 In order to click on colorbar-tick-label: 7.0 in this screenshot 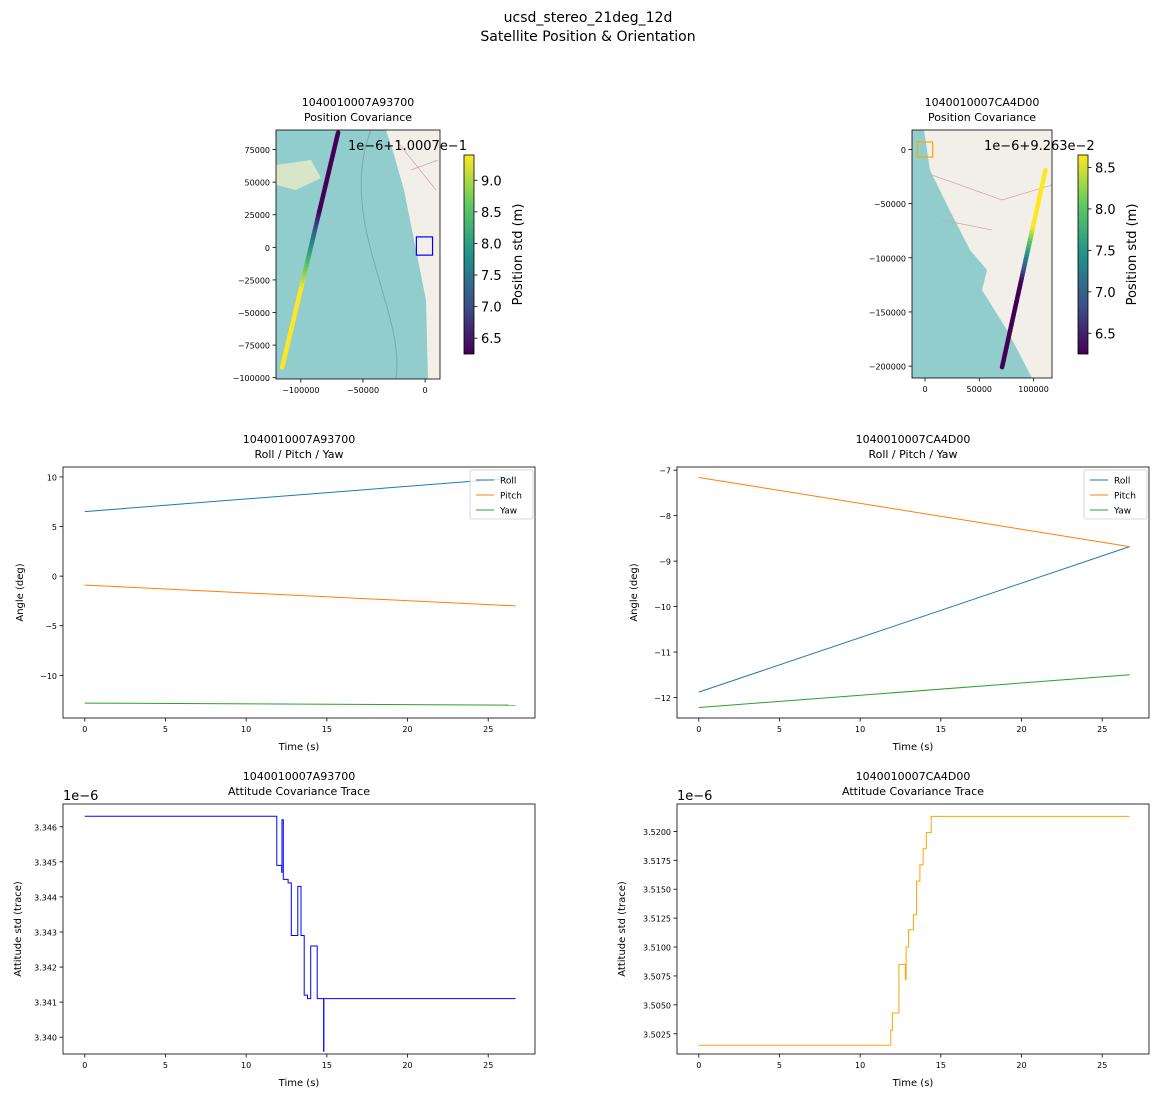, I will do `click(1105, 293)`.